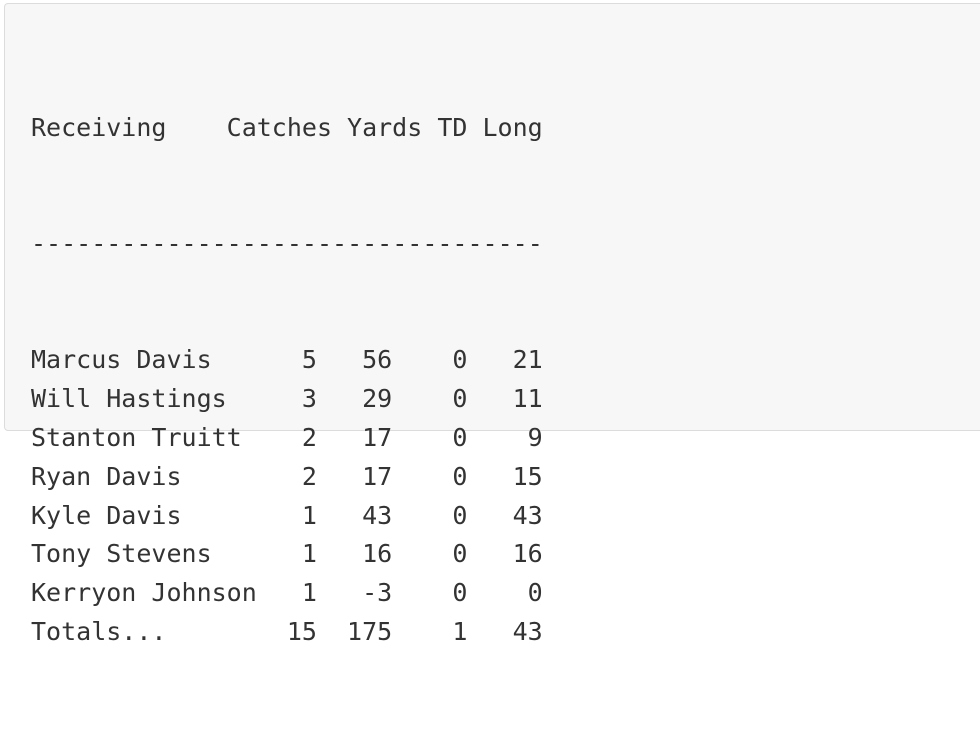 This screenshot has width=980, height=729. What do you see at coordinates (287, 399) in the screenshot?
I see `table-row: Will Hastings 3 29 0 11` at bounding box center [287, 399].